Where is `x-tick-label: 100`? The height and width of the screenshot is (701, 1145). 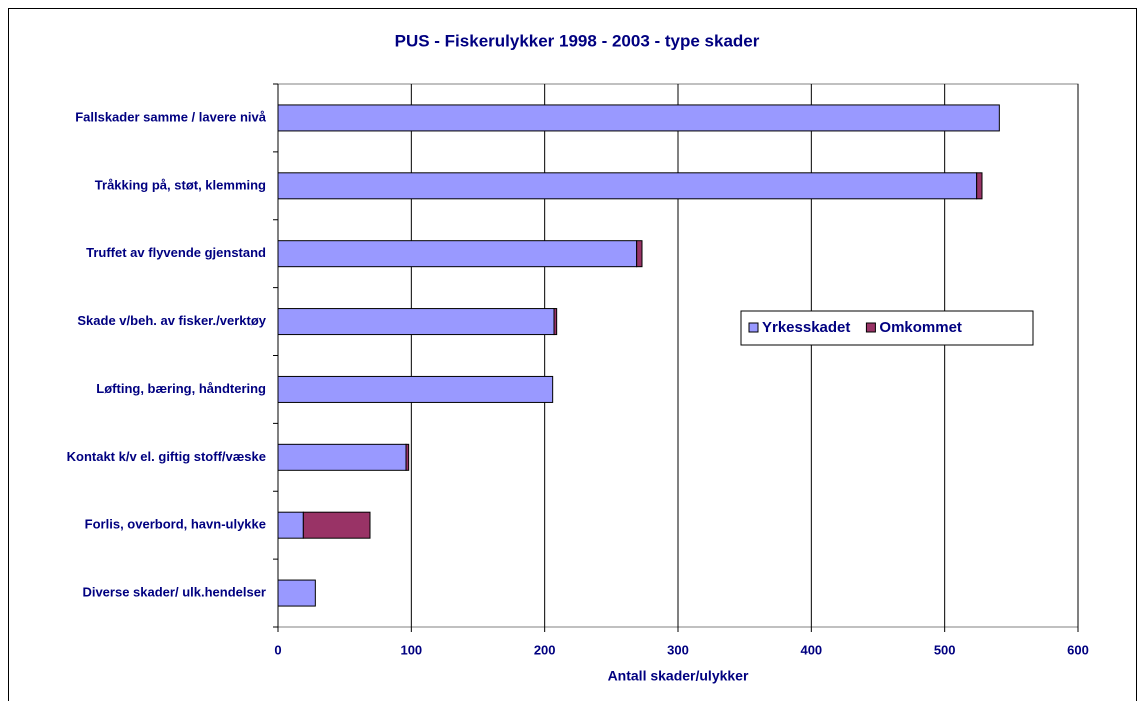
x-tick-label: 100 is located at coordinates (411, 649).